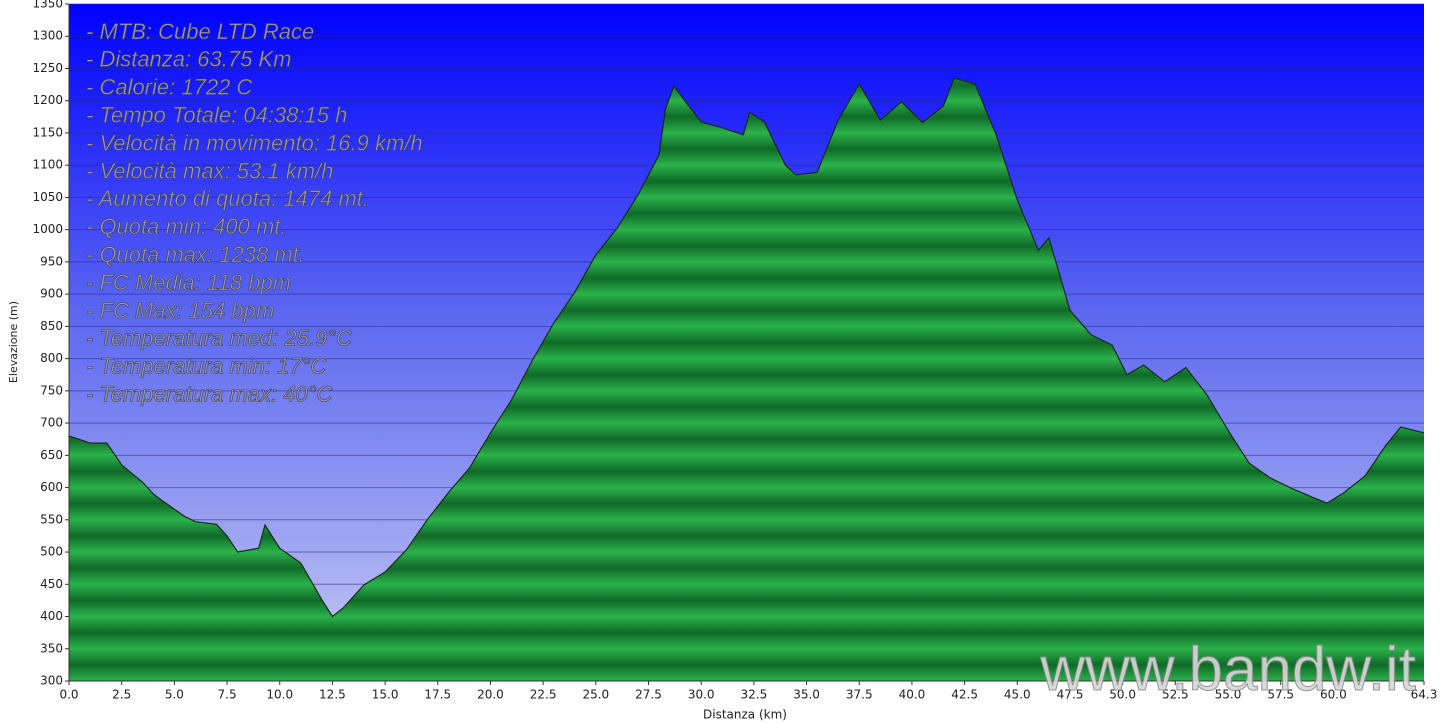 Image resolution: width=1440 pixels, height=725 pixels. What do you see at coordinates (1017, 695) in the screenshot?
I see `x-tick-label: 45.0` at bounding box center [1017, 695].